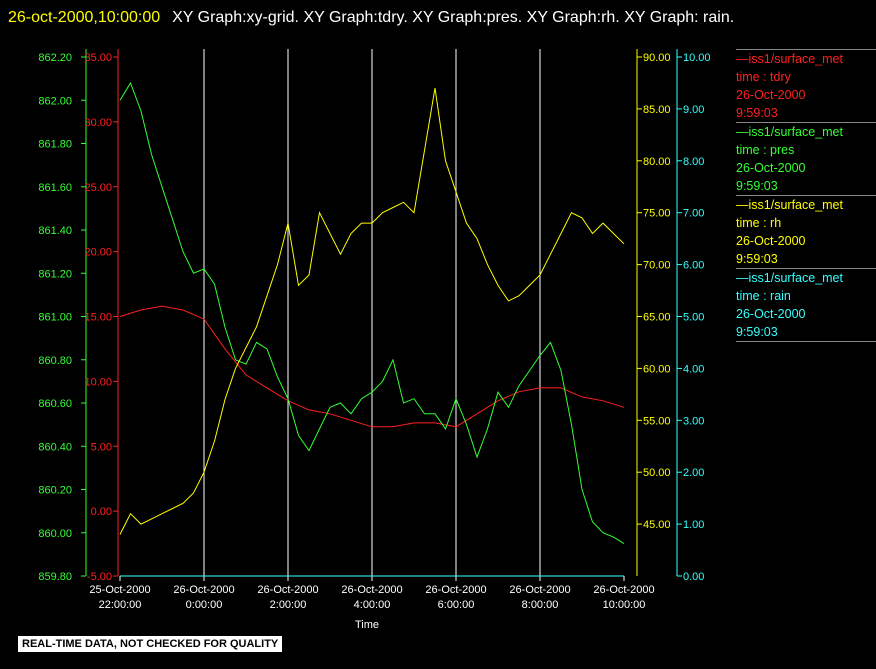  Describe the element at coordinates (693, 473) in the screenshot. I see `y-tick-label-rain: 2.00` at that location.